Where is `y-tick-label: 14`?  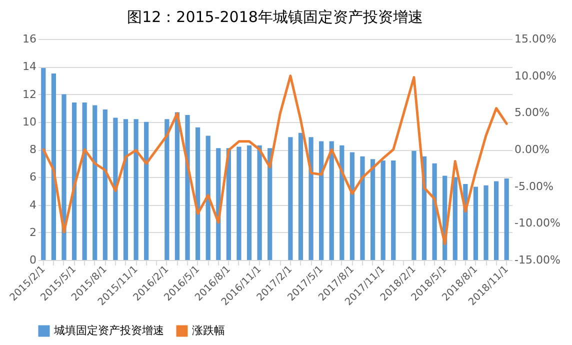
y-tick-label: 14 is located at coordinates (29, 67).